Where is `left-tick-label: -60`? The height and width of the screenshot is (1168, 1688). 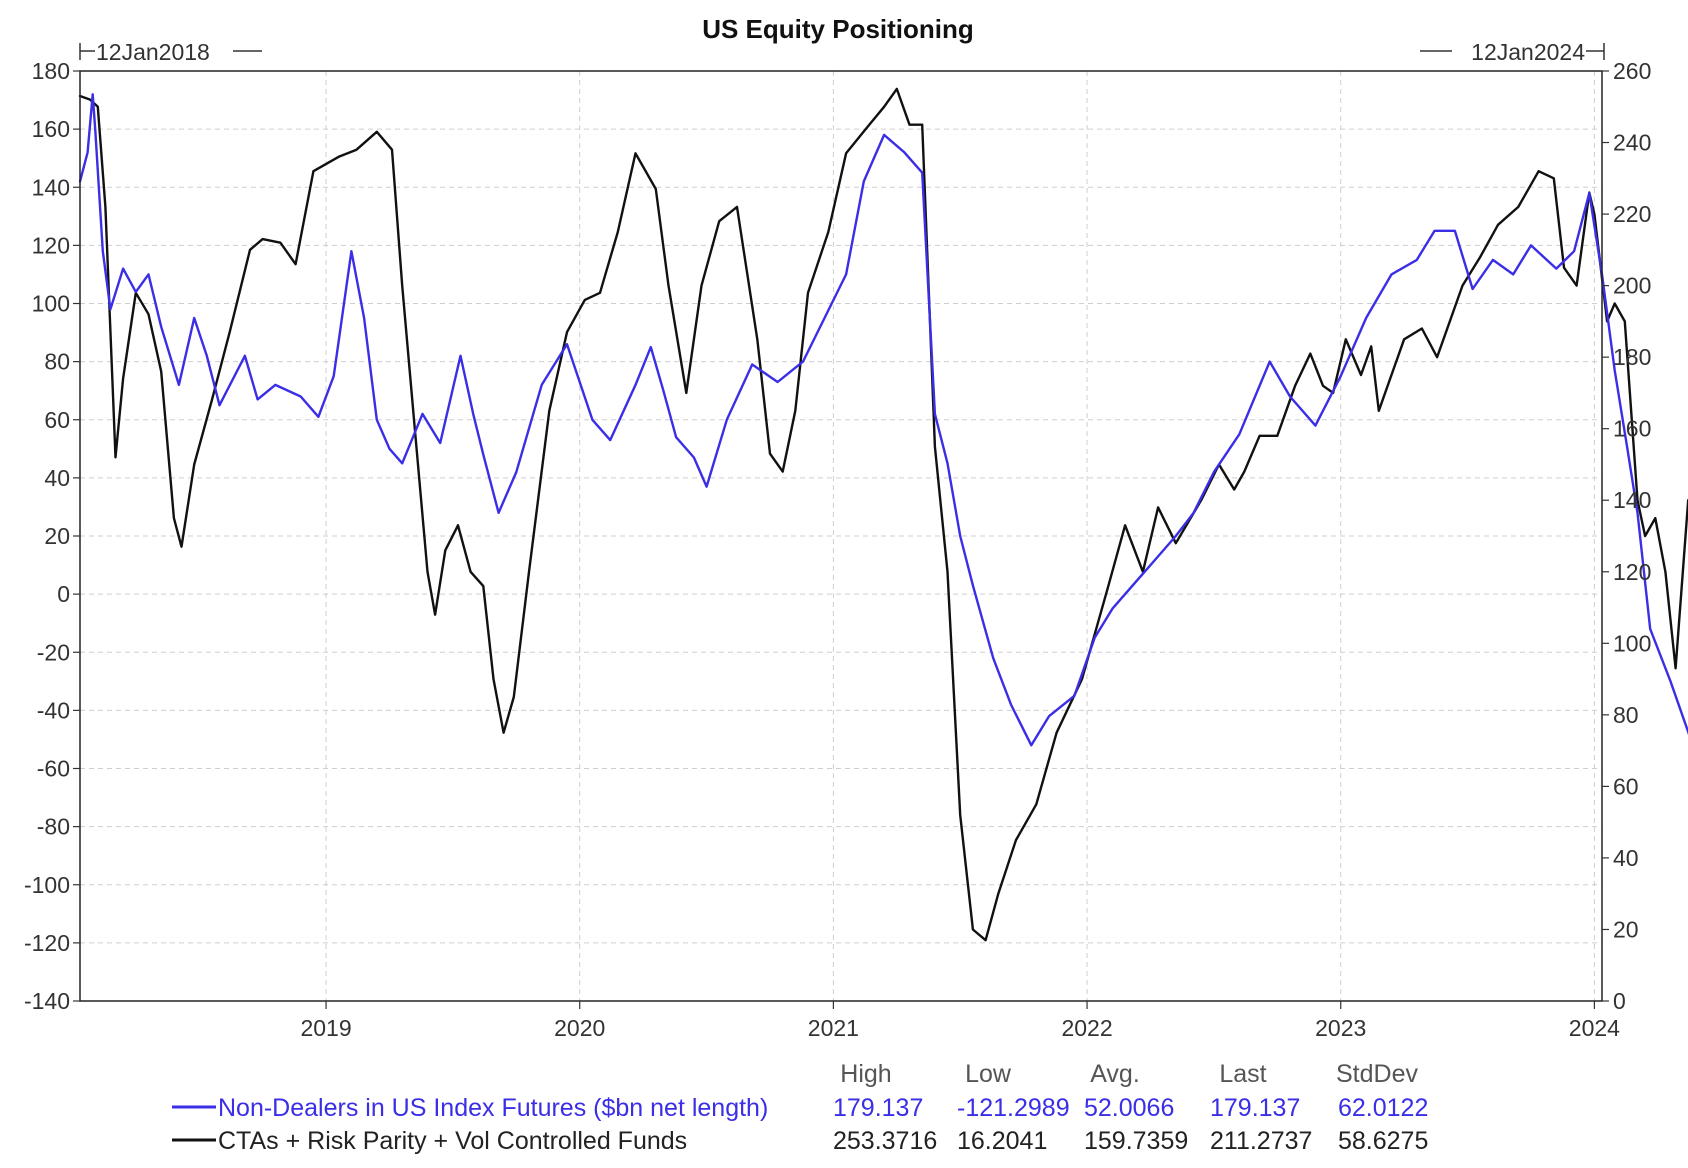 left-tick-label: -60 is located at coordinates (53, 769).